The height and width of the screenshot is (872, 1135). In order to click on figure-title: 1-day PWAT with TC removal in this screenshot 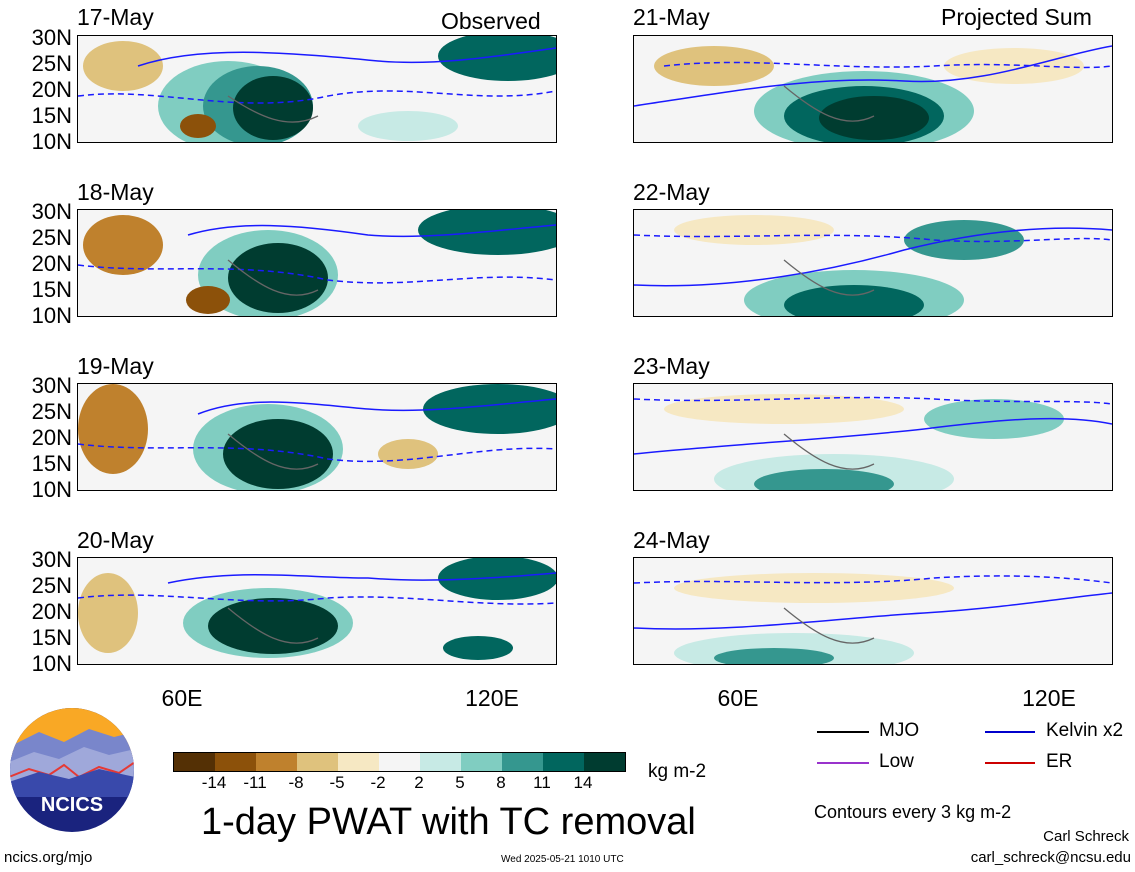, I will do `click(448, 822)`.